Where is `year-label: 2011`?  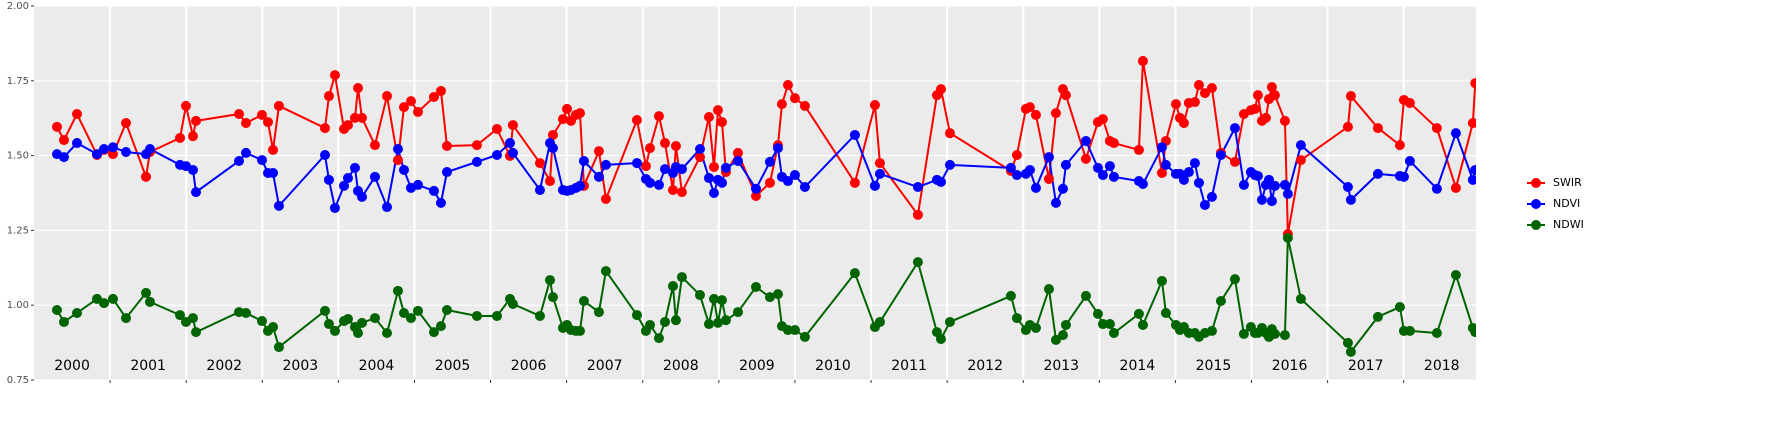 year-label: 2011 is located at coordinates (909, 366).